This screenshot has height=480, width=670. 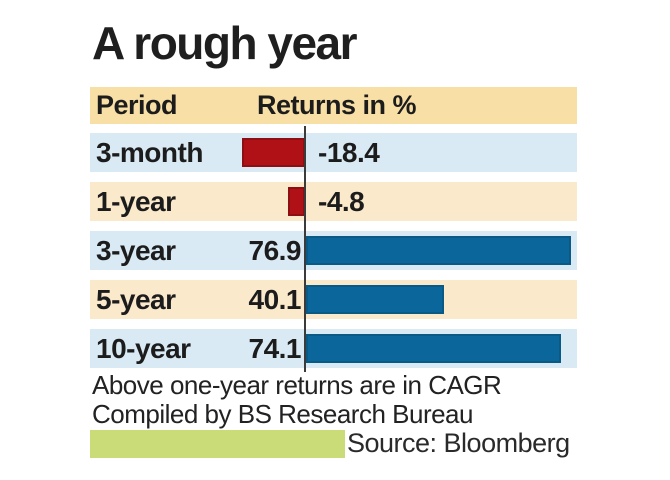 I want to click on period-label: 3-month, so click(x=149, y=152).